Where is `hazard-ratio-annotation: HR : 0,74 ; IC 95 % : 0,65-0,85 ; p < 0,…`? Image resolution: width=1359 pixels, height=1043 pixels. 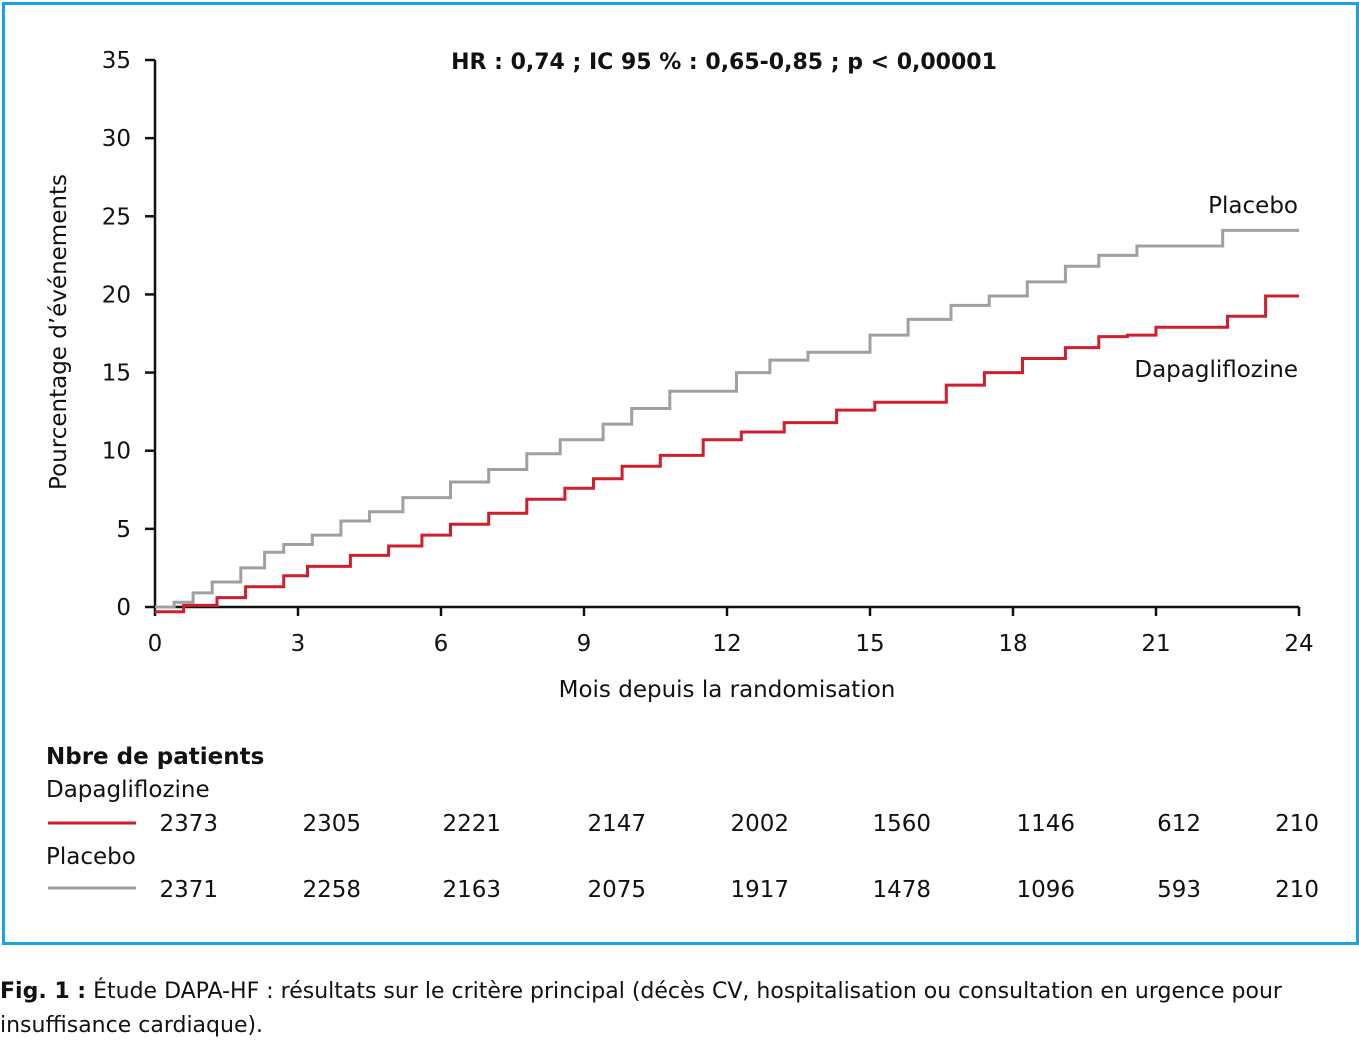 hazard-ratio-annotation: HR : 0,74 ; IC 95 % : 0,65-0,85 ; p < 0,… is located at coordinates (724, 62).